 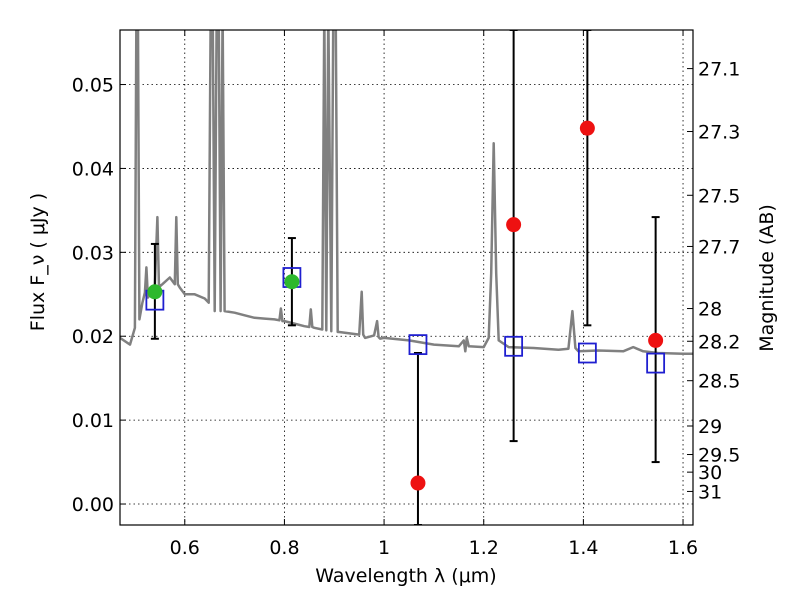 What do you see at coordinates (583, 548) in the screenshot?
I see `x-tick-label: 1.4` at bounding box center [583, 548].